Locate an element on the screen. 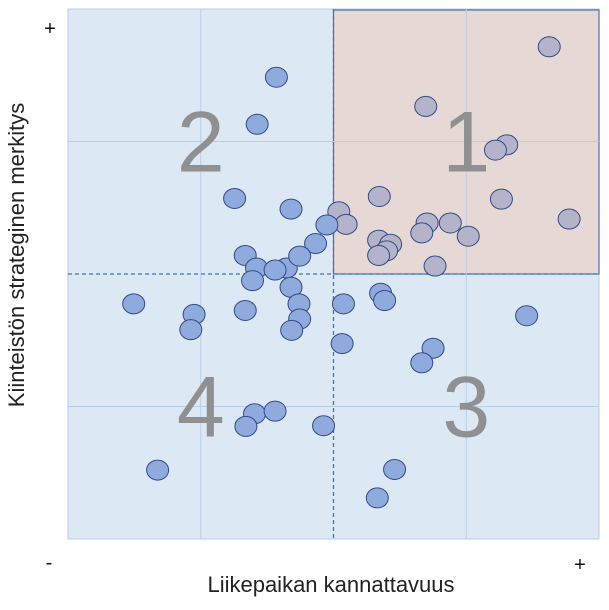  quadrant-label-3: 3 is located at coordinates (466, 408).